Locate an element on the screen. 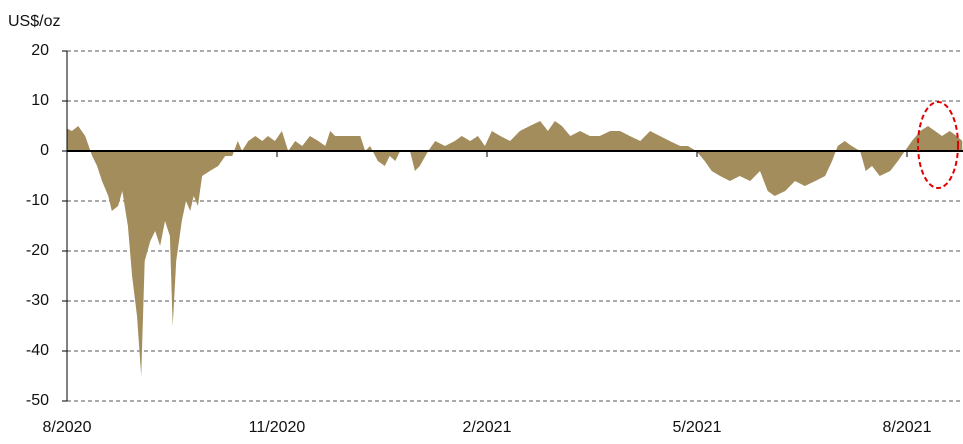 This screenshot has width=963, height=444. x-tick-label: 8/2020 is located at coordinates (67, 427).